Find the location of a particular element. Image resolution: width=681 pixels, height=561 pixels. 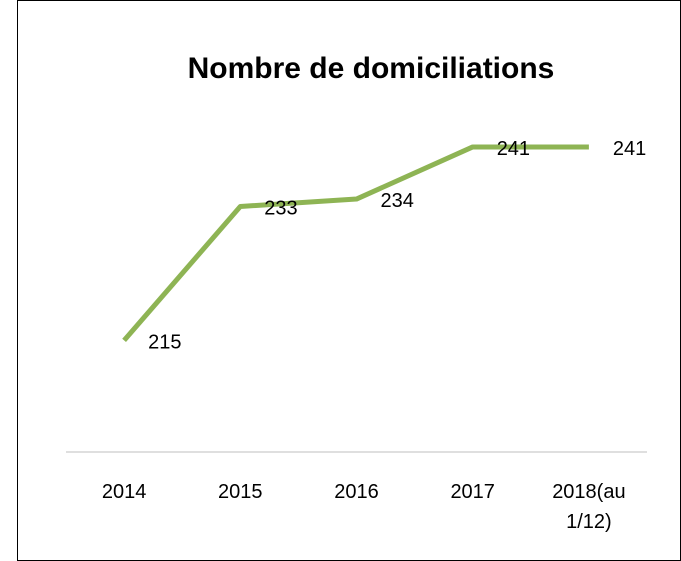

data-label: 234 is located at coordinates (397, 201).